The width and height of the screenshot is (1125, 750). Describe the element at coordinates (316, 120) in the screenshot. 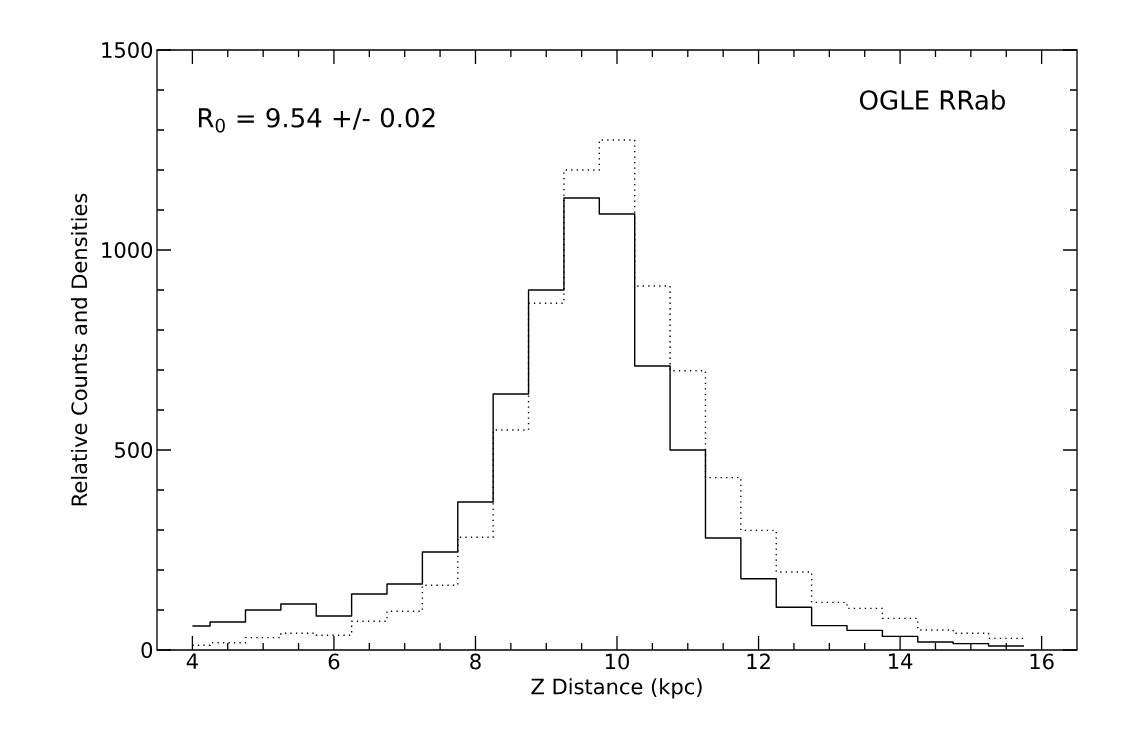

I see `annotation: R$_{0}$ = 9.54 +/- 0.02` at that location.